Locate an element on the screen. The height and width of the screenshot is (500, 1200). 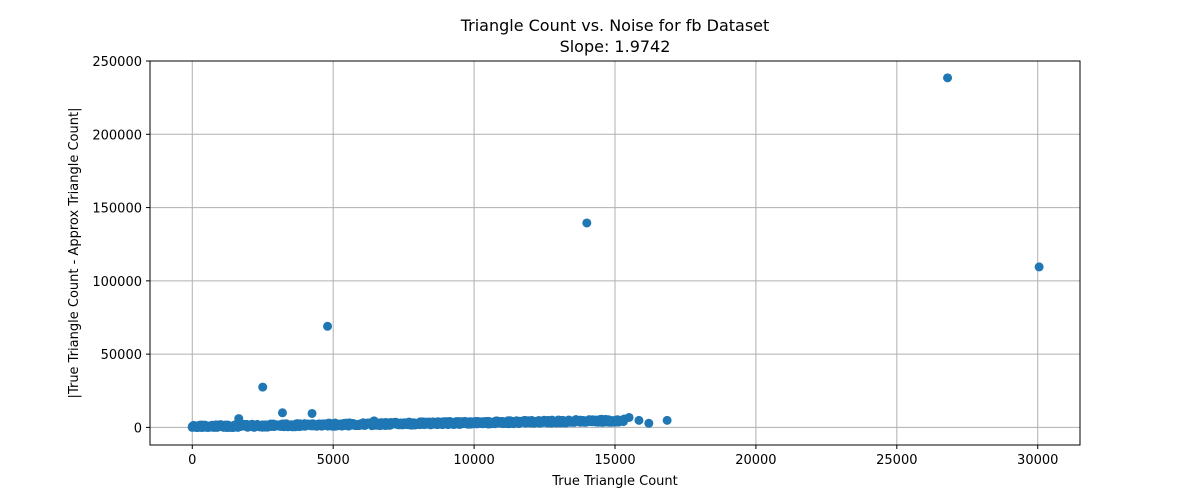
chart-title: Triangle Count vs. Noise for fb Dataset is located at coordinates (615, 25).